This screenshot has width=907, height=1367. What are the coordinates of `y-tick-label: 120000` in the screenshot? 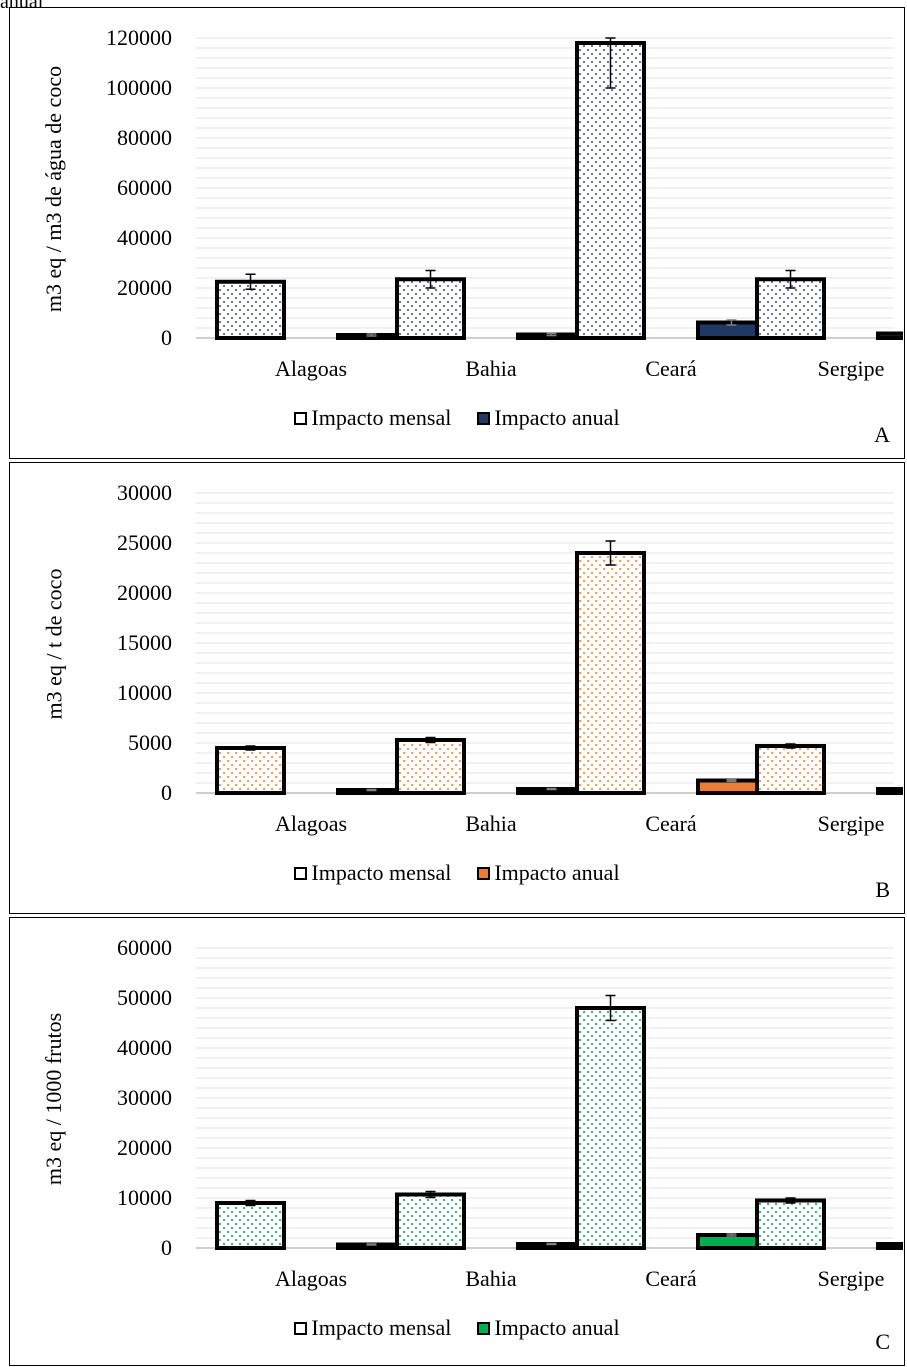 It's located at (139, 37).